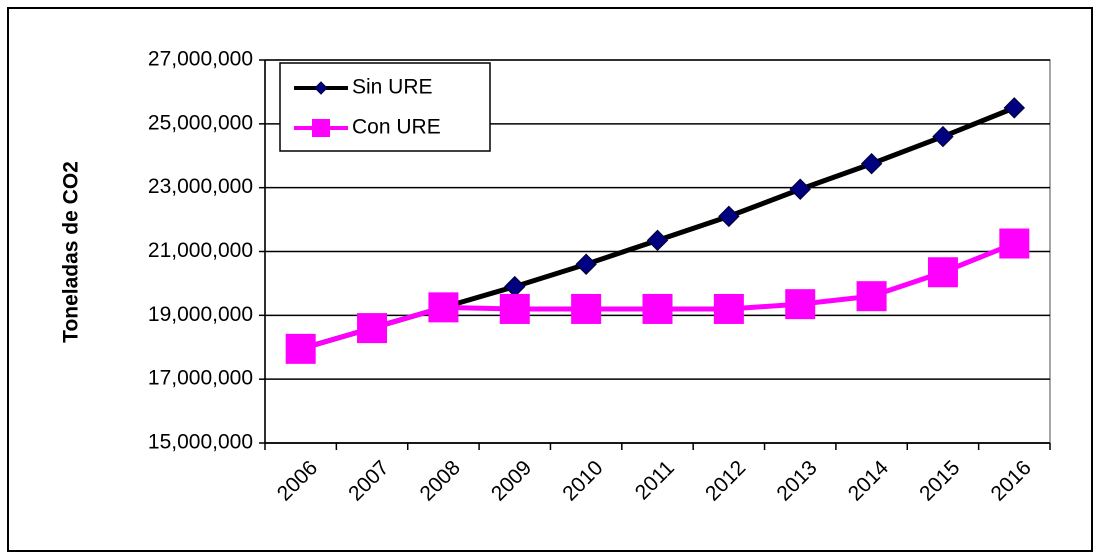 The width and height of the screenshot is (1101, 560). I want to click on y-tick-label: 25,000,000, so click(200, 122).